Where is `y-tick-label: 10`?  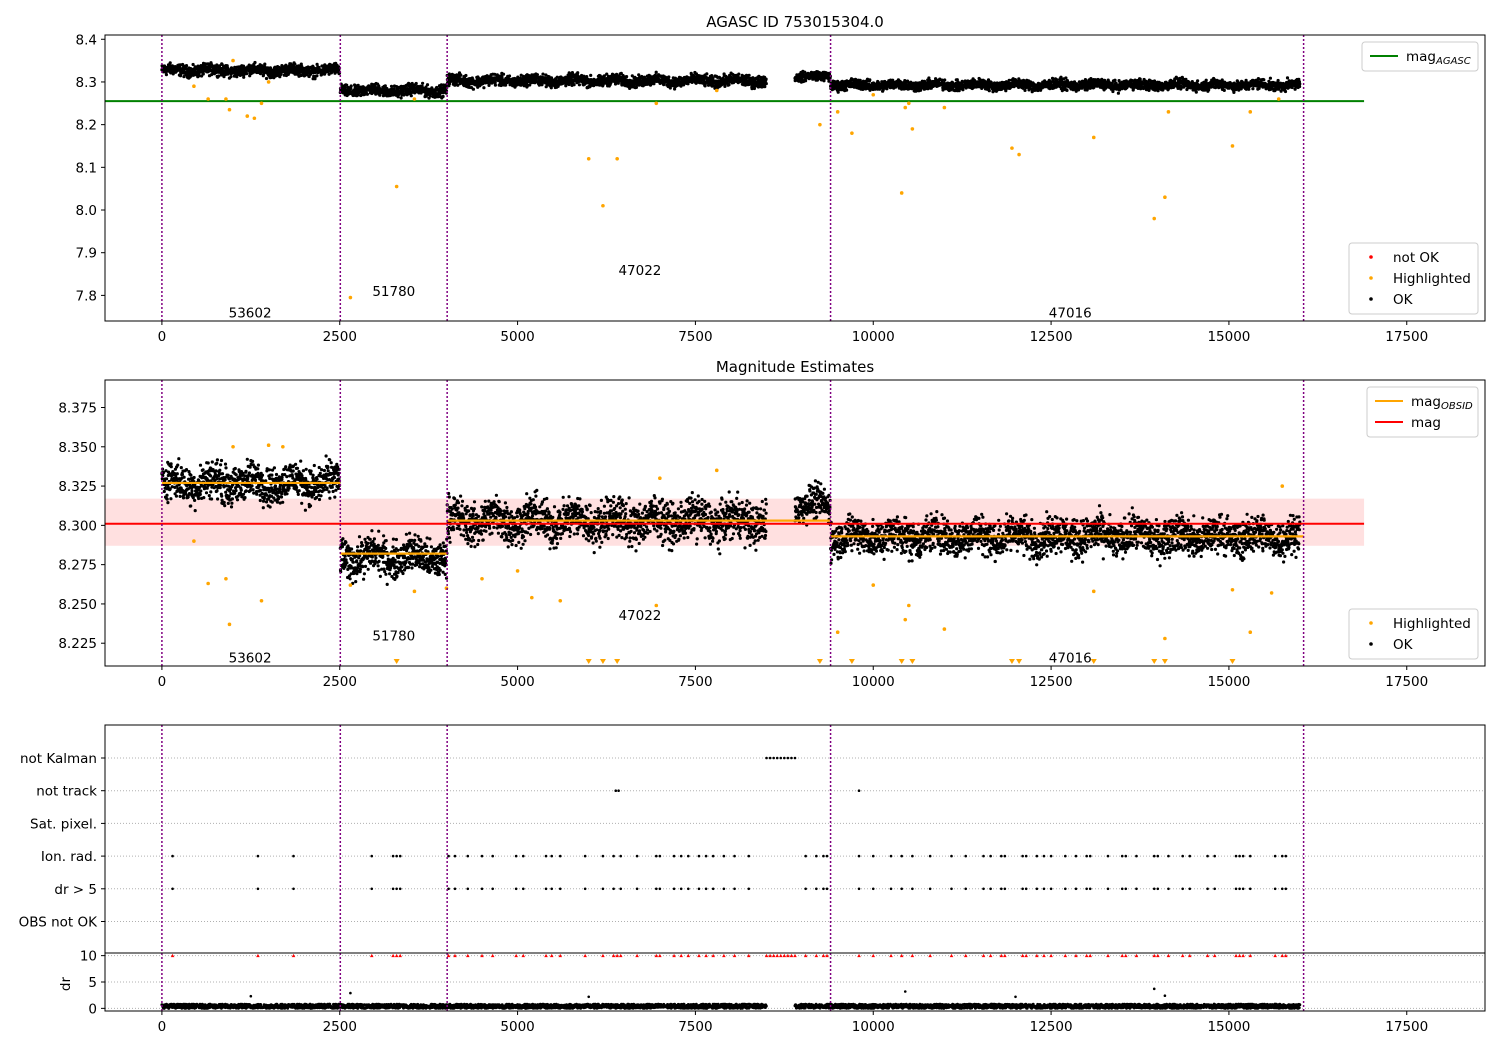
y-tick-label: 10 is located at coordinates (88, 957).